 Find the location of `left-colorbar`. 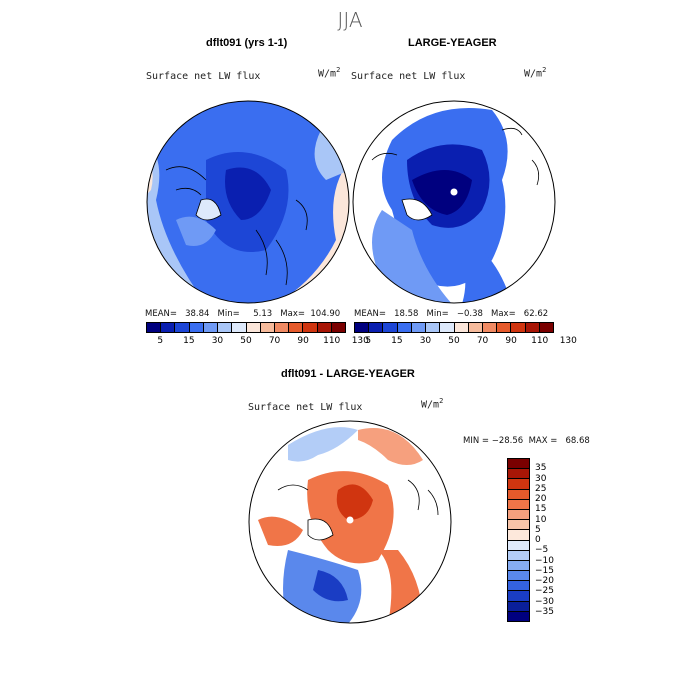

left-colorbar is located at coordinates (246, 327).